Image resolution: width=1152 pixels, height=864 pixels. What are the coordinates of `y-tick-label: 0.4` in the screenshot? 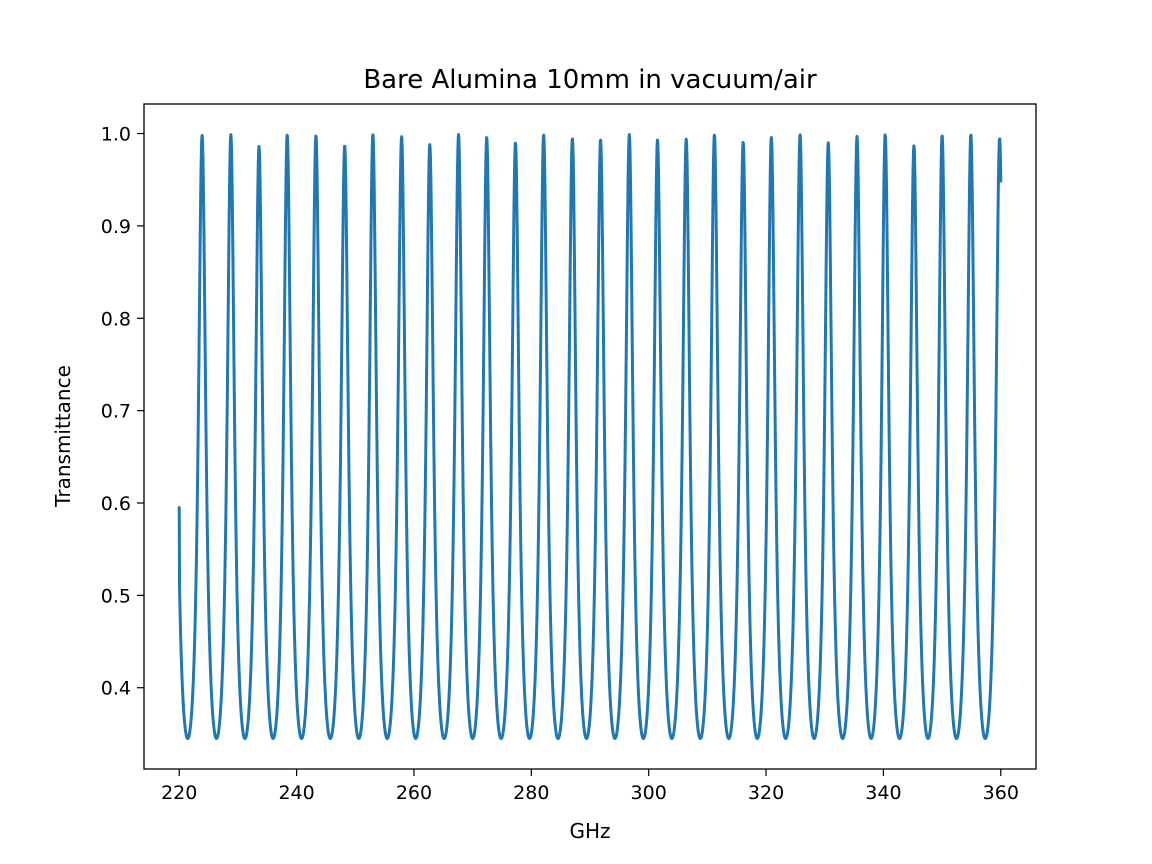 It's located at (116, 689).